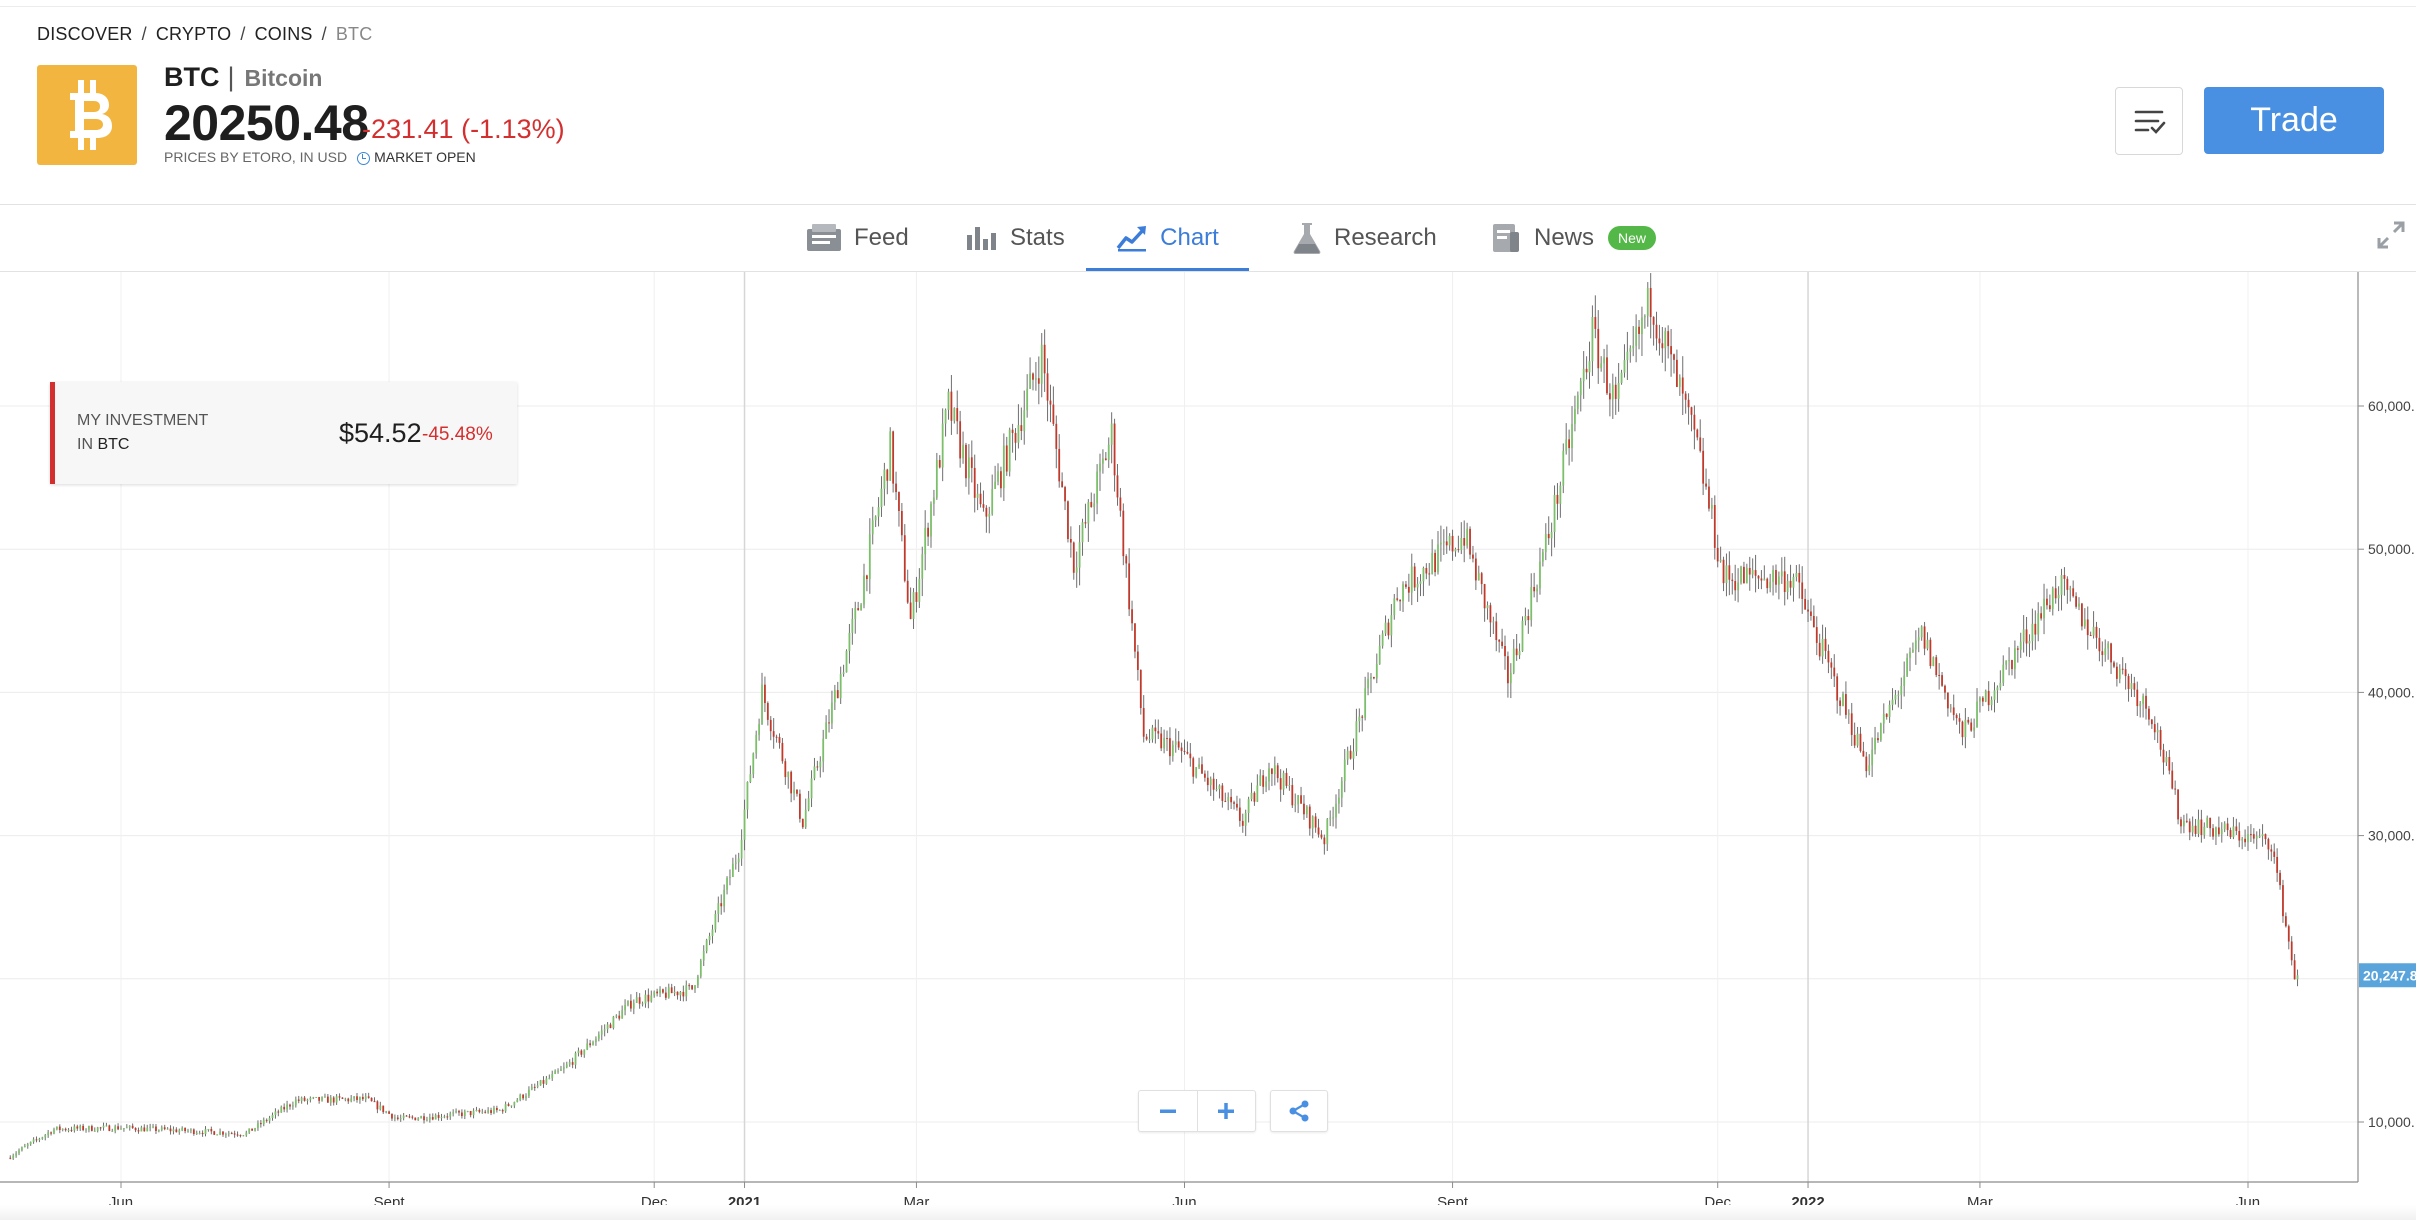 This screenshot has width=2416, height=1220. What do you see at coordinates (193, 34) in the screenshot?
I see `breadcrumb-crypto: CRYPTO` at bounding box center [193, 34].